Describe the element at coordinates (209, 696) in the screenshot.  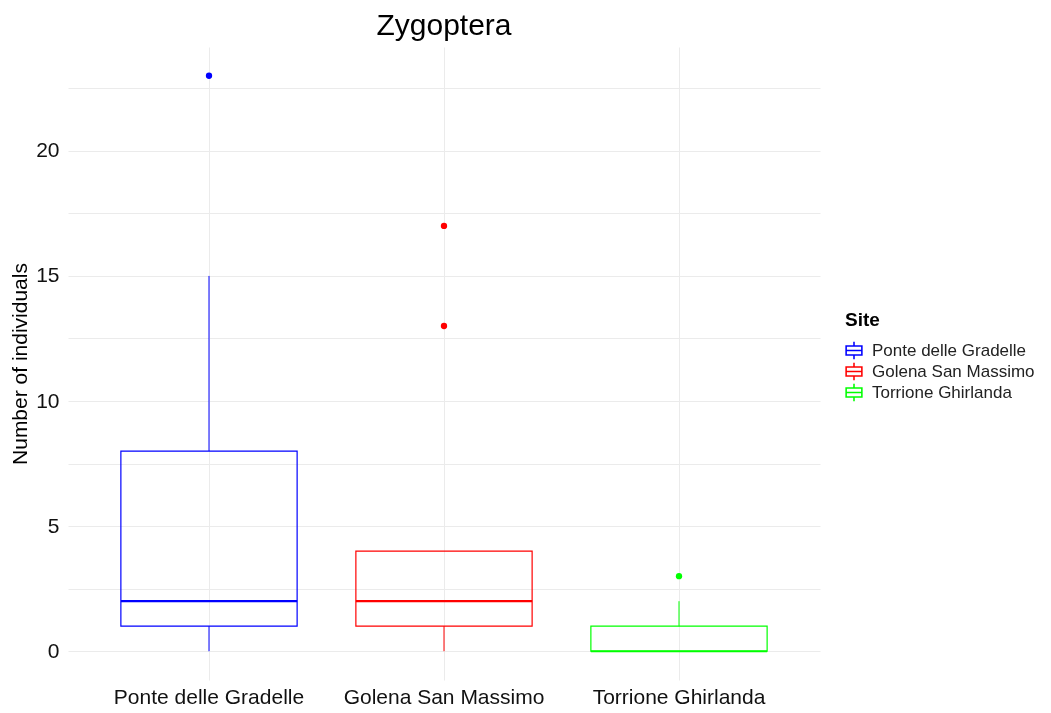
I see `x-tick-label: Ponte delle Gradelle` at that location.